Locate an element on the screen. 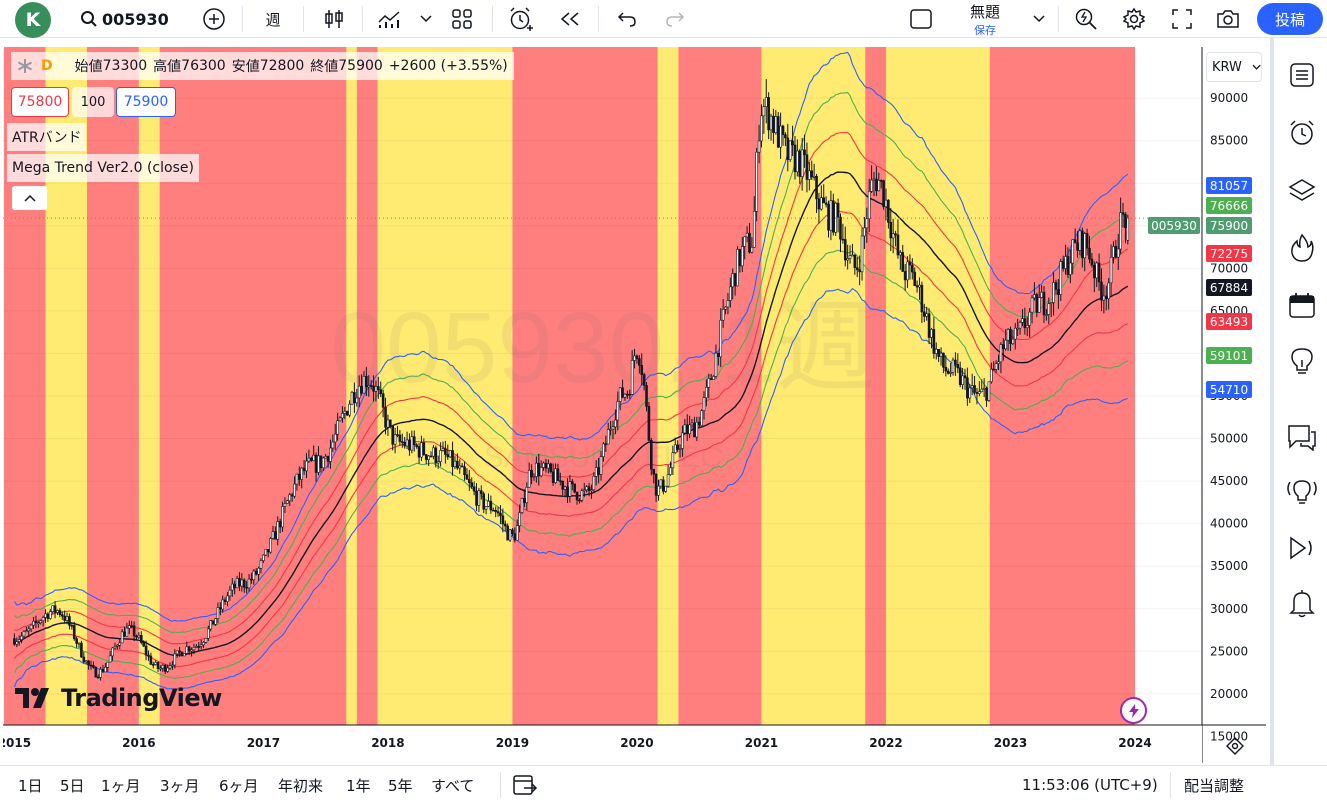 This screenshot has width=1327, height=804. fullscreen-button is located at coordinates (1182, 19).